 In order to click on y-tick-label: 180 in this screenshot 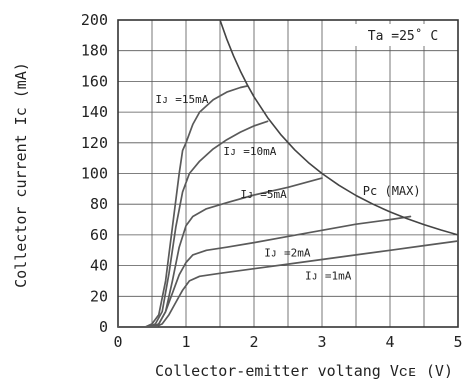, I will do `click(94, 51)`.